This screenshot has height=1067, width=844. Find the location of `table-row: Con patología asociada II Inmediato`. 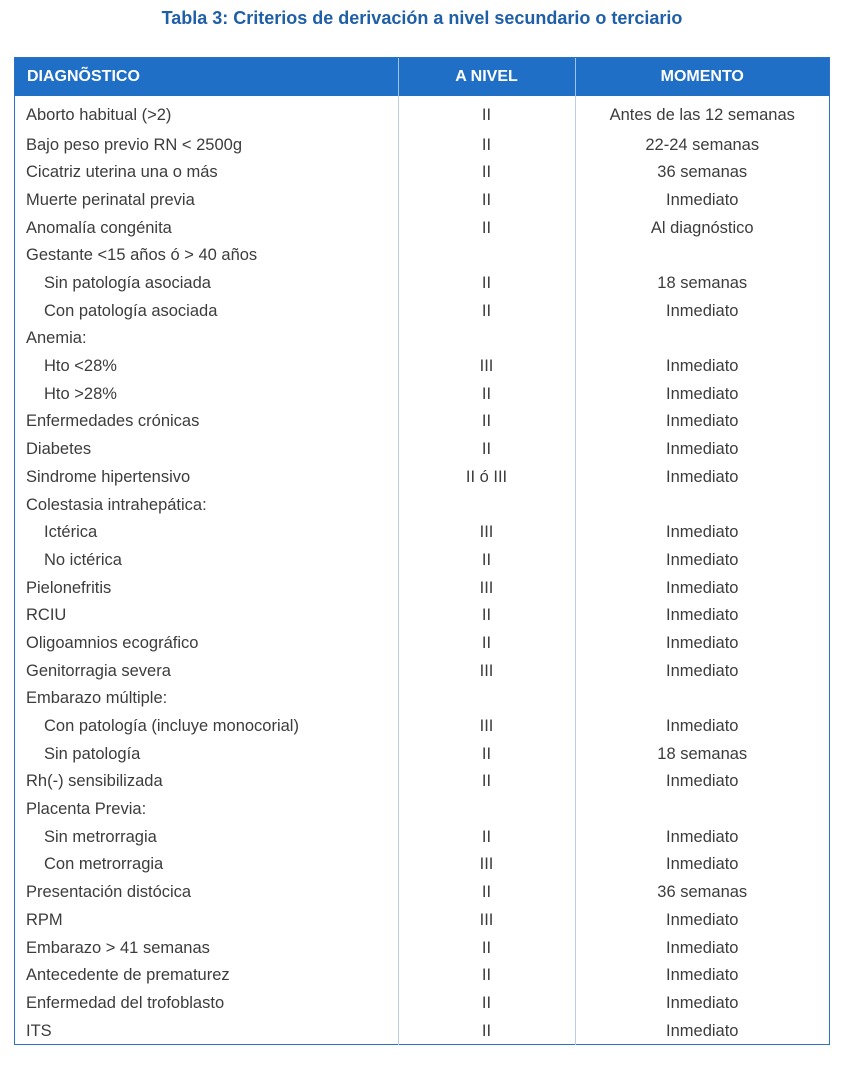

table-row: Con patología asociada II Inmediato is located at coordinates (422, 311).